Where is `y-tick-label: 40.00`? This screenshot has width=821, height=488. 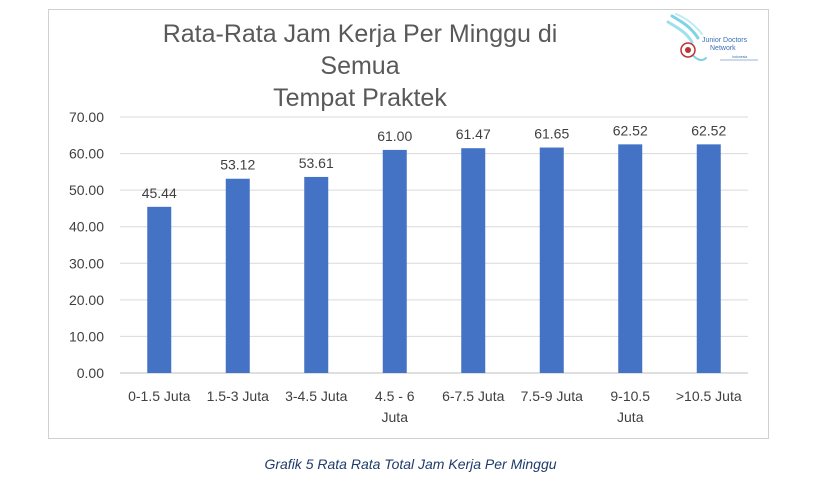
y-tick-label: 40.00 is located at coordinates (86, 227).